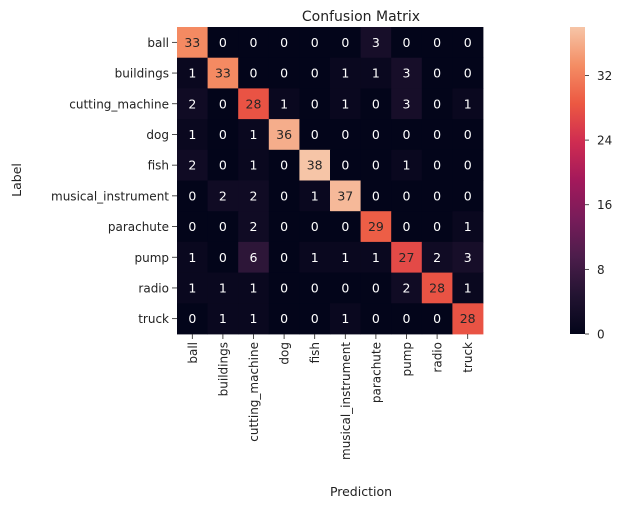 The width and height of the screenshot is (622, 509). I want to click on x-tick-label: buildings, so click(223, 369).